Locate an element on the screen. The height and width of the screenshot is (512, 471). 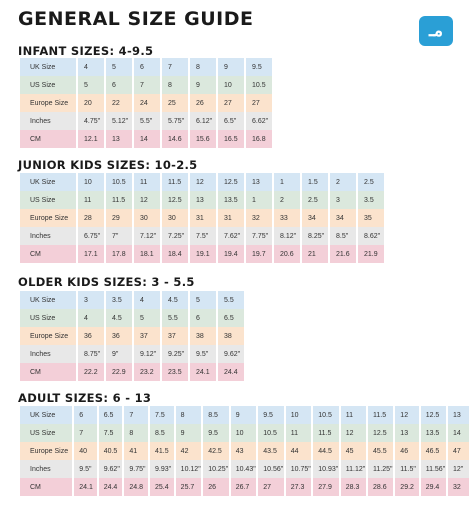
table-row: Europe Size 28 29 30 30 31 31 32 33 34 34 35 is located at coordinates (202, 218).